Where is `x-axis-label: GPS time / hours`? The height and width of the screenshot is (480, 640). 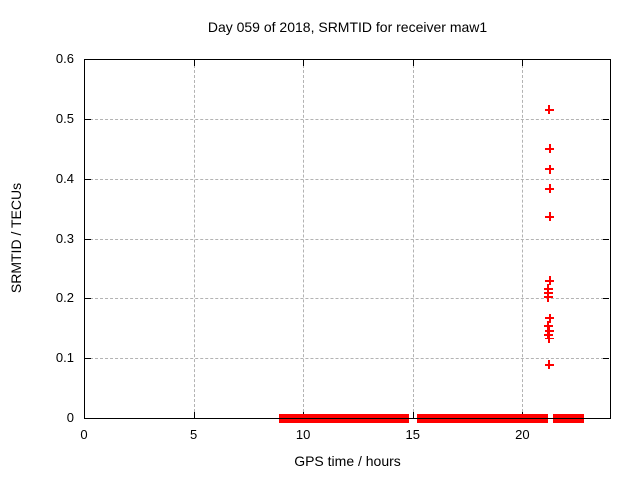 x-axis-label: GPS time / hours is located at coordinates (347, 461).